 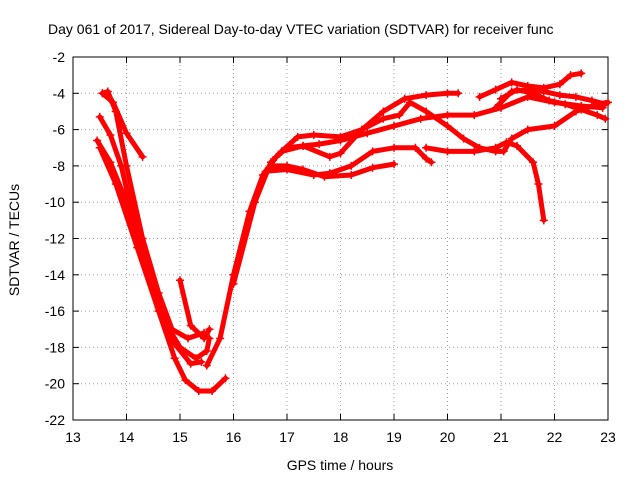 What do you see at coordinates (55, 311) in the screenshot?
I see `y-tick-label: -16` at bounding box center [55, 311].